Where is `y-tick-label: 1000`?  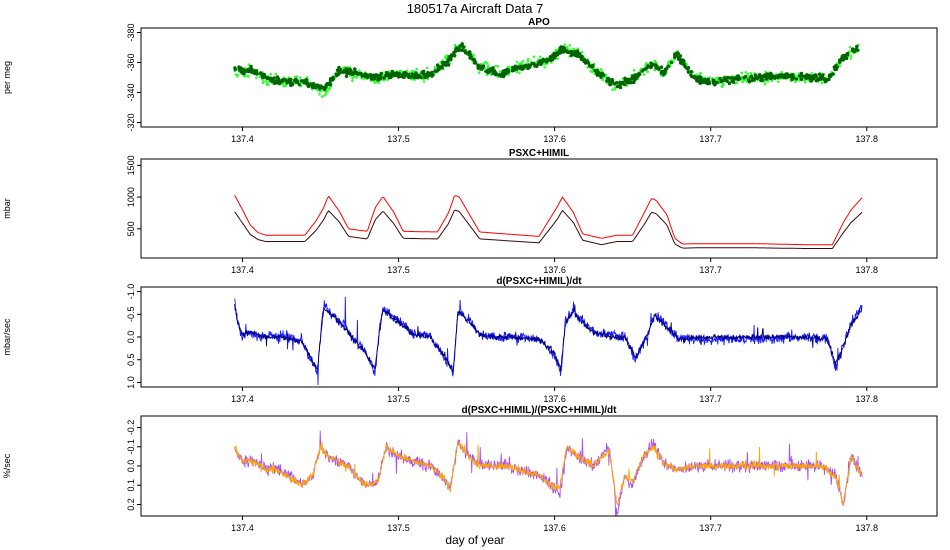
y-tick-label: 1000 is located at coordinates (131, 197).